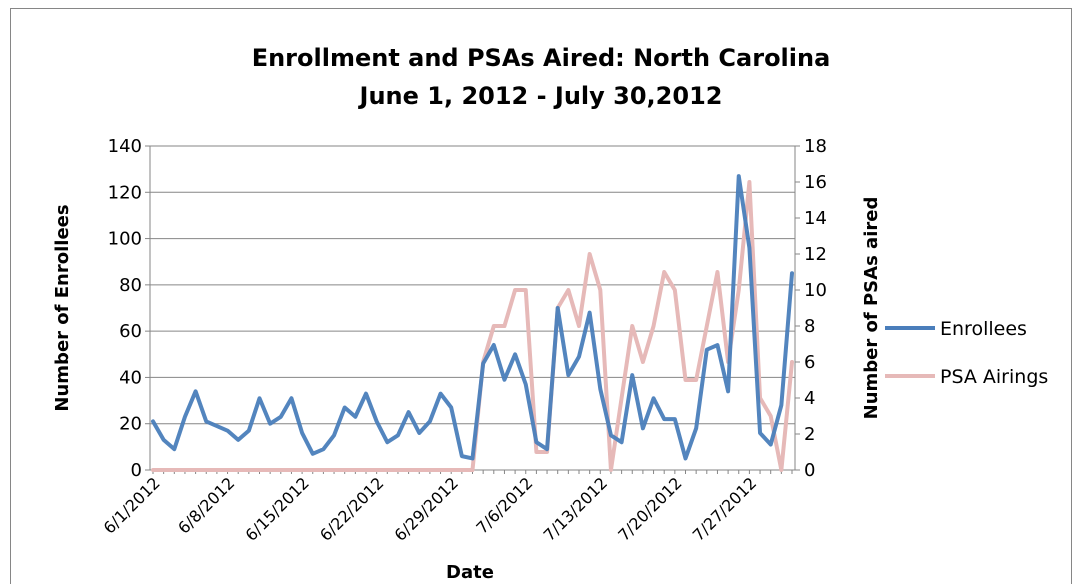  What do you see at coordinates (815, 146) in the screenshot?
I see `y-right-tick-label: 18` at bounding box center [815, 146].